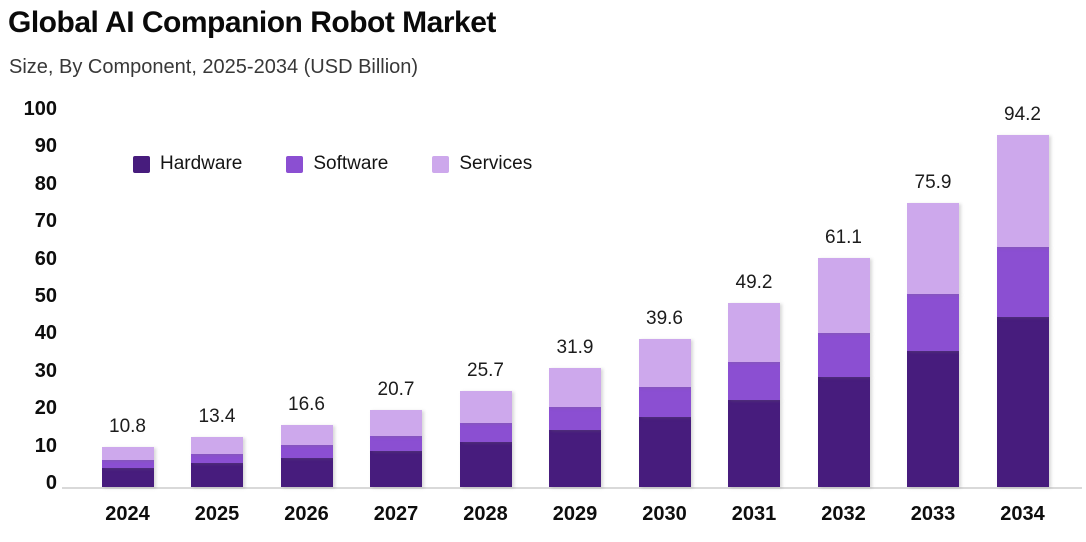 The width and height of the screenshot is (1086, 542). I want to click on bar-segment-hardware-2024, so click(127, 477).